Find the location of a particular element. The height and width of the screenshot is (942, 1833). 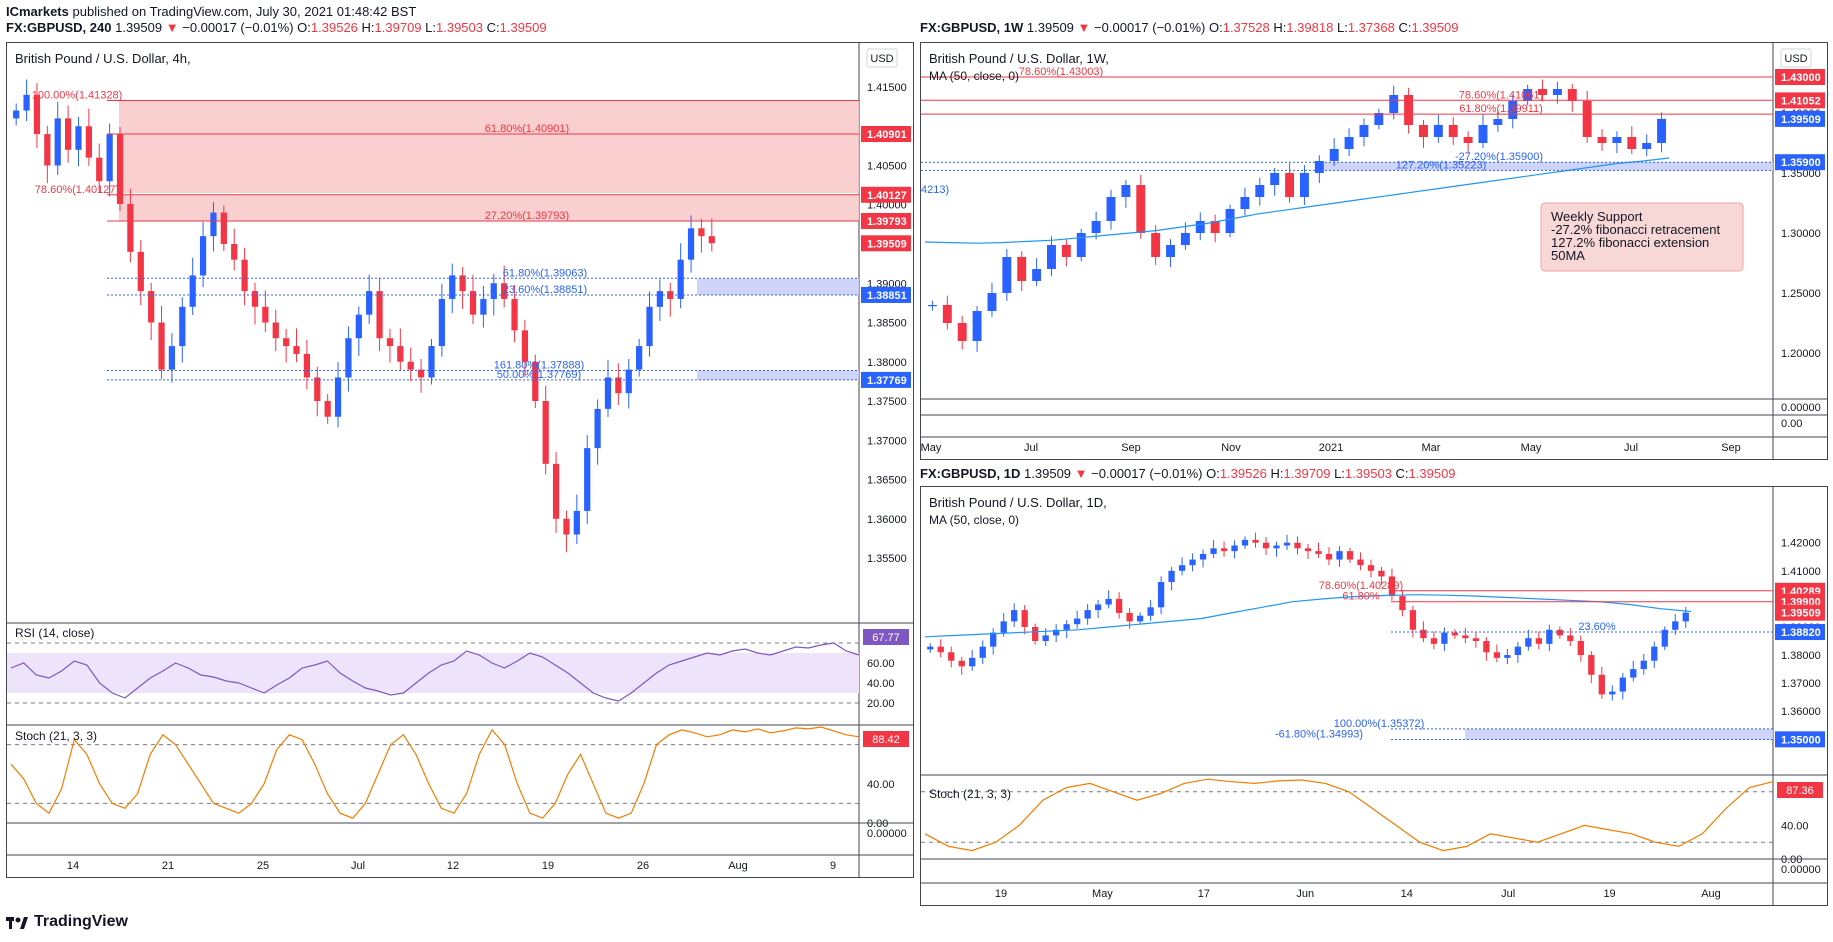

d1-symbol: FX:GBPUSD, 1D is located at coordinates (970, 473).